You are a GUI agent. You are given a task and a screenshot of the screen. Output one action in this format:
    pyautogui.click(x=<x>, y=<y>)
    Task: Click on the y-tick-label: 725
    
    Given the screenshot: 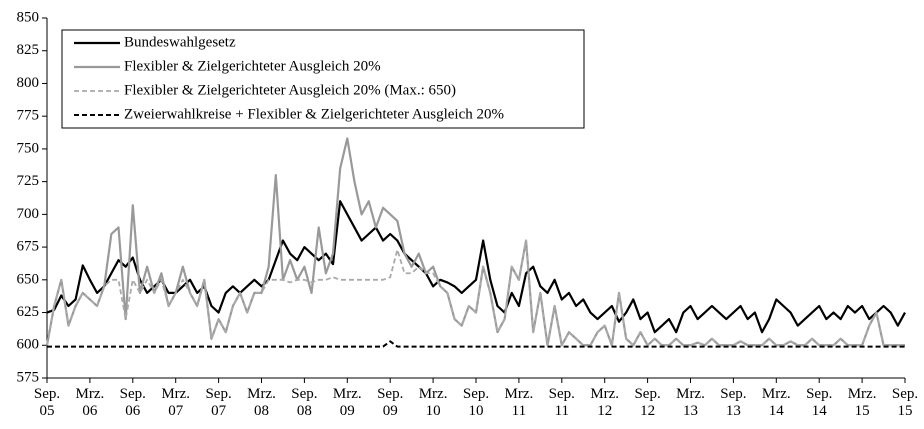 What is the action you would take?
    pyautogui.click(x=28, y=181)
    